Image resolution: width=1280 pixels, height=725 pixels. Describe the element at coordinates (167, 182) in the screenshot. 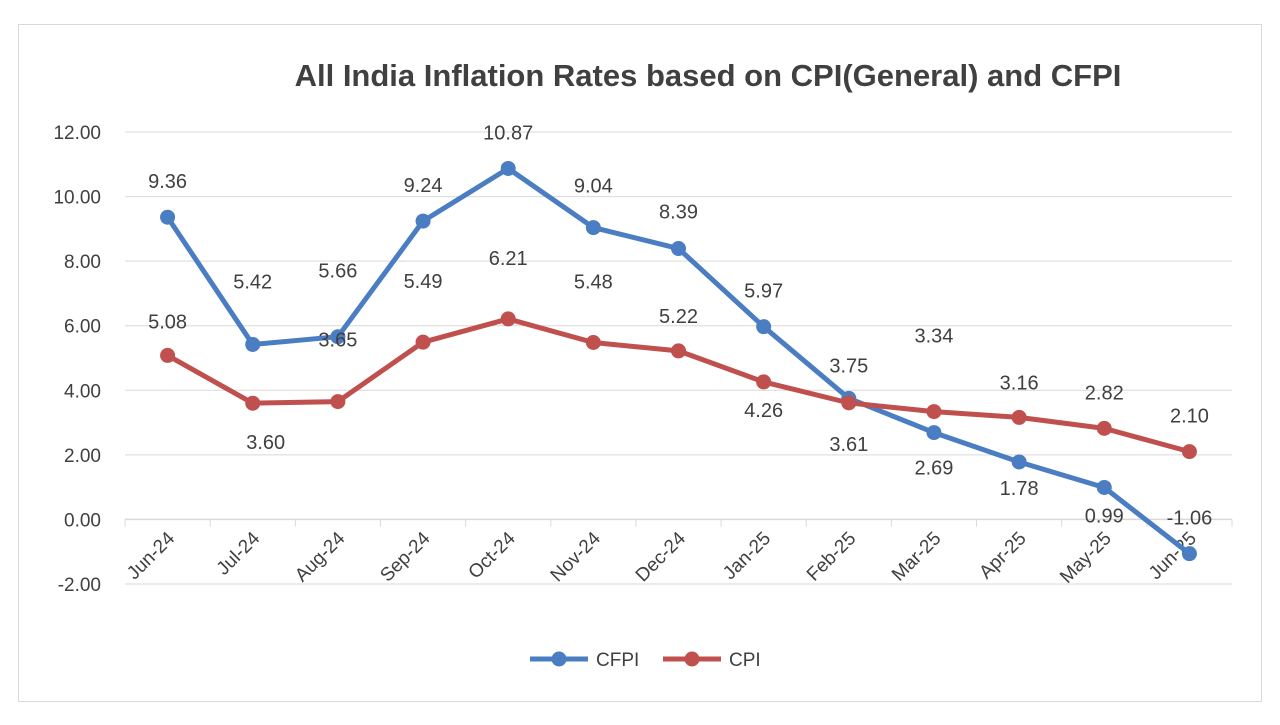

I see `cfpi-data-label: 9.36` at that location.